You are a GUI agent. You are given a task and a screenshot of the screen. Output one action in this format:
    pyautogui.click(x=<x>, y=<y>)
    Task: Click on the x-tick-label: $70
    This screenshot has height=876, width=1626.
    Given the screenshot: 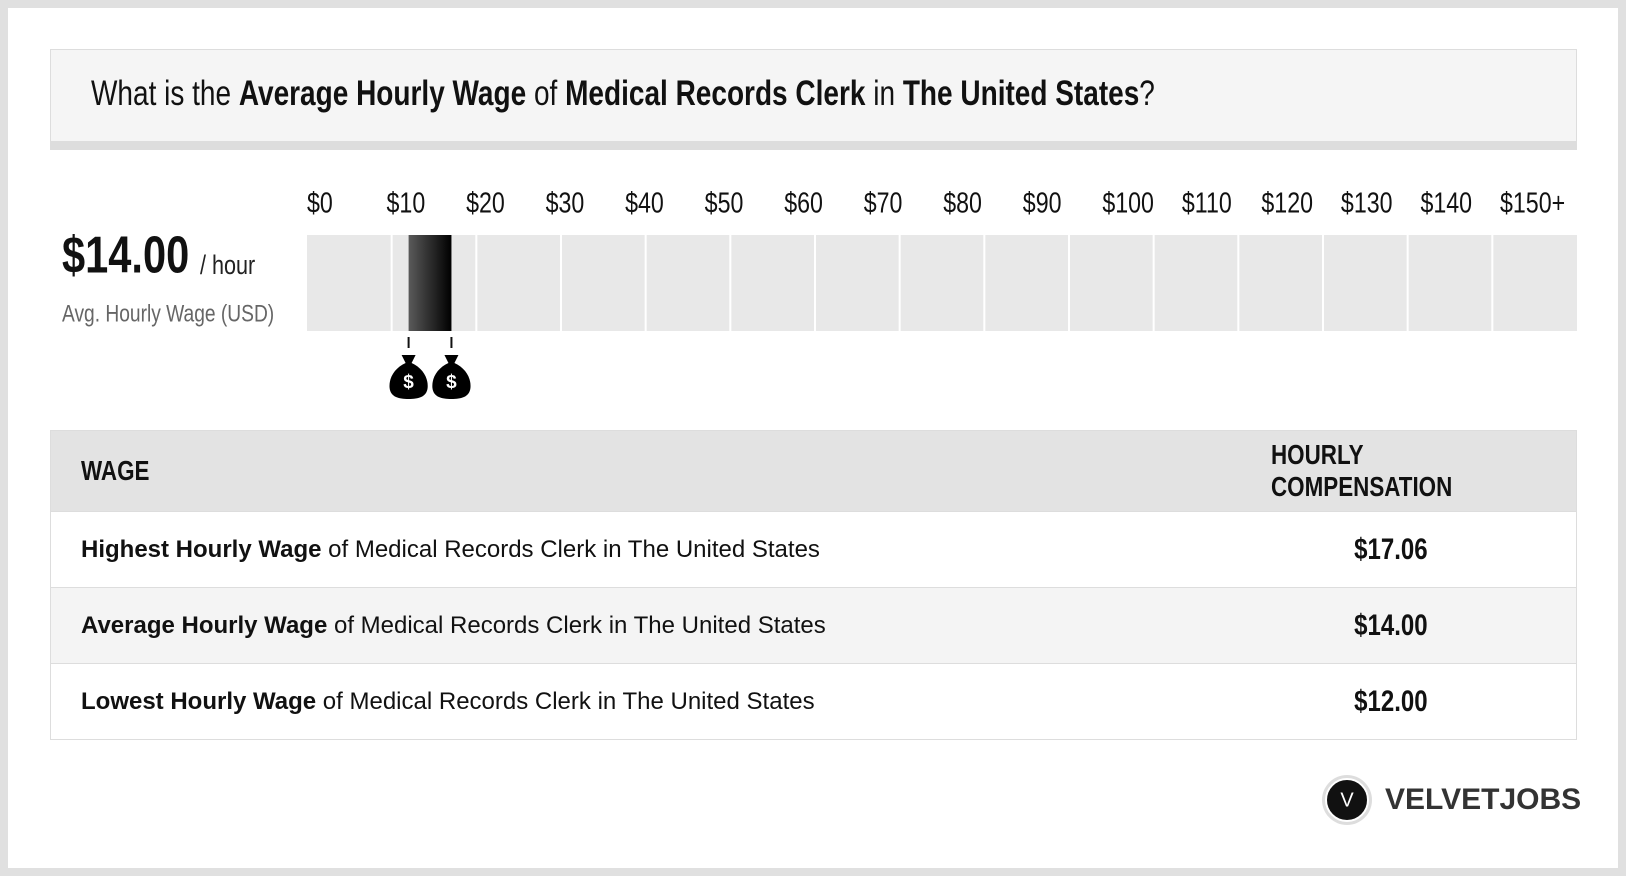 What is the action you would take?
    pyautogui.click(x=883, y=202)
    